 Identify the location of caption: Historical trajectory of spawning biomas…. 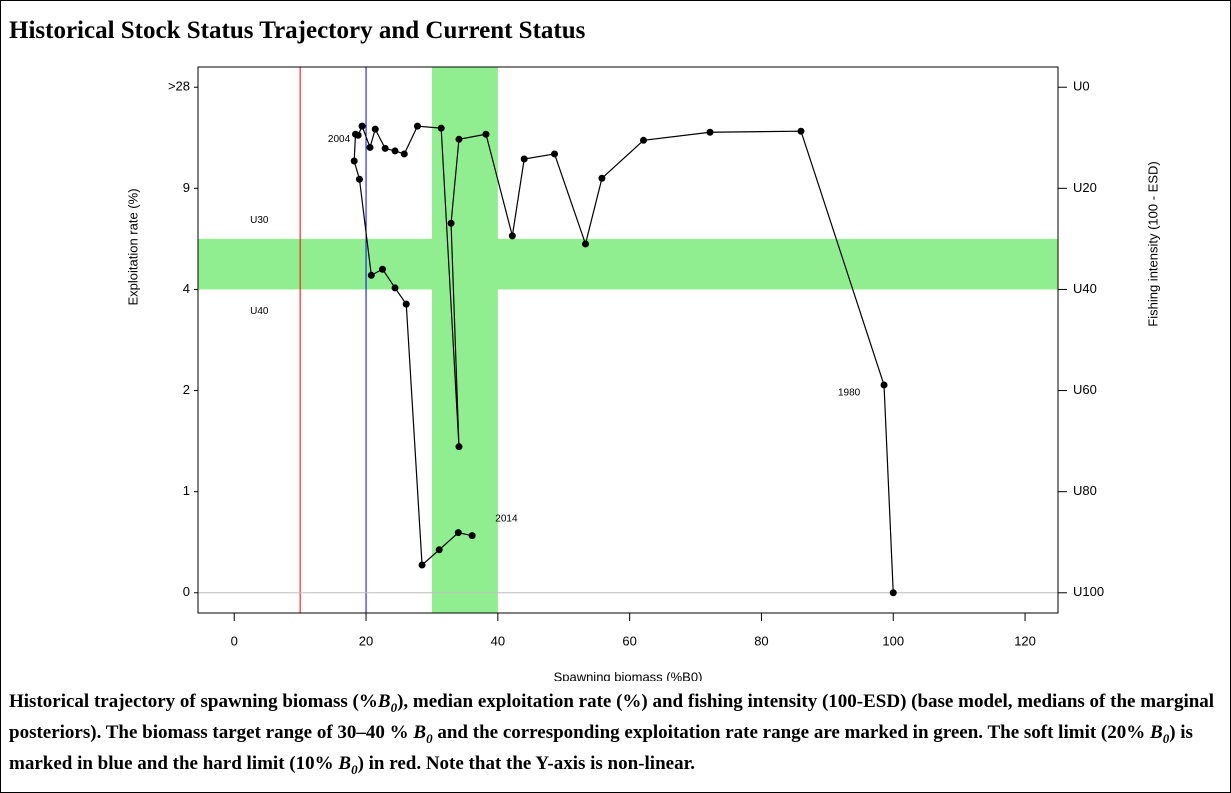
(615, 735).